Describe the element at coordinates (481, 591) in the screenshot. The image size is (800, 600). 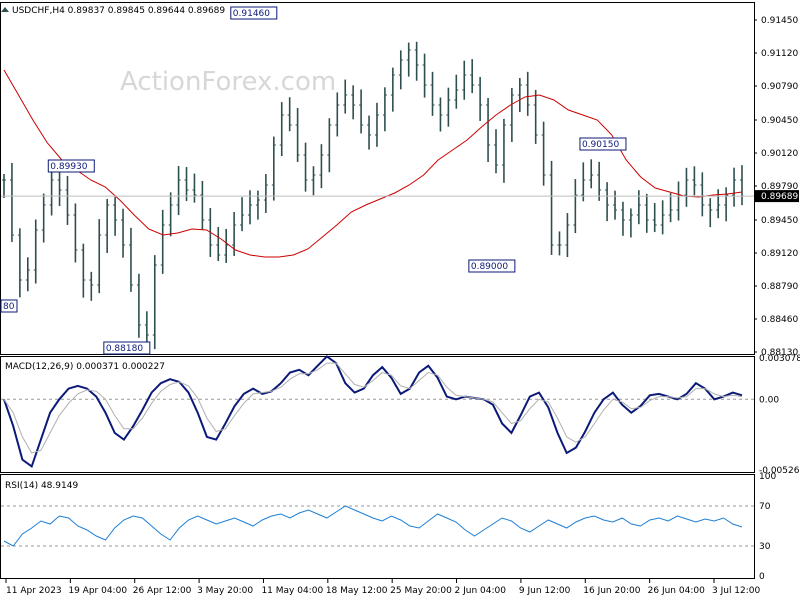
I see `time-tick-label: 2 Jun 04:00` at that location.